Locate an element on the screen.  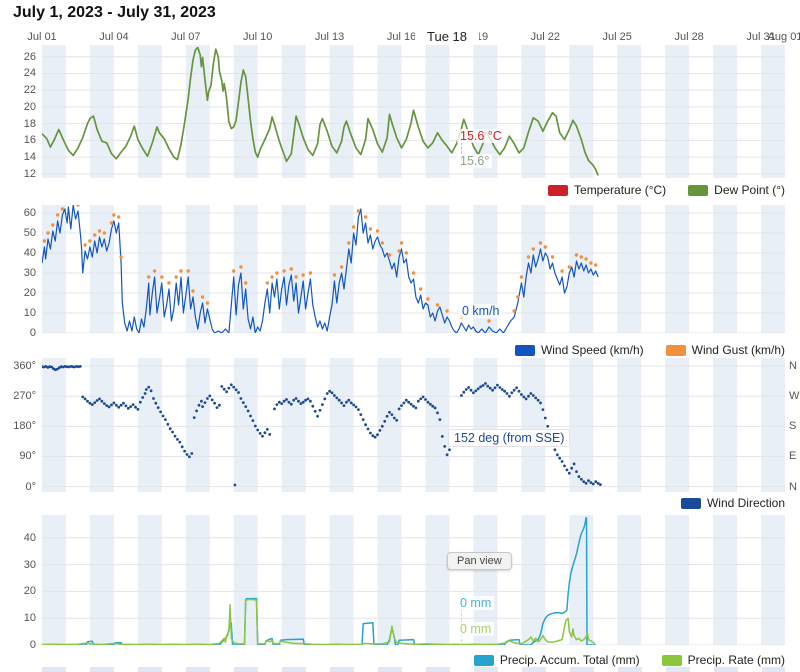
precip-accum-readout: 0 mm is located at coordinates (476, 603).